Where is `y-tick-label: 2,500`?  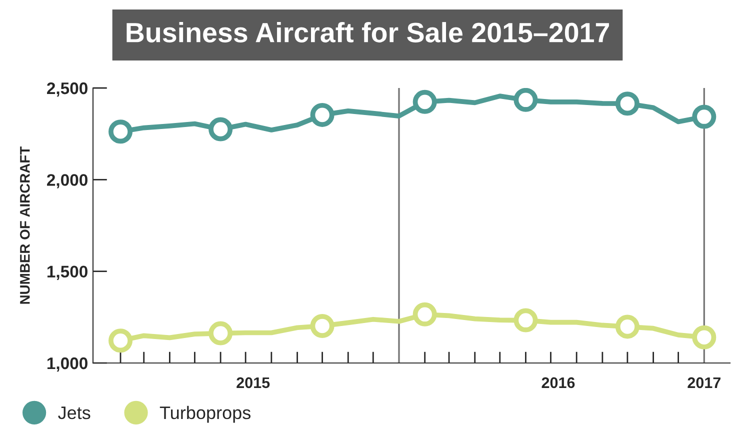 y-tick-label: 2,500 is located at coordinates (67, 89).